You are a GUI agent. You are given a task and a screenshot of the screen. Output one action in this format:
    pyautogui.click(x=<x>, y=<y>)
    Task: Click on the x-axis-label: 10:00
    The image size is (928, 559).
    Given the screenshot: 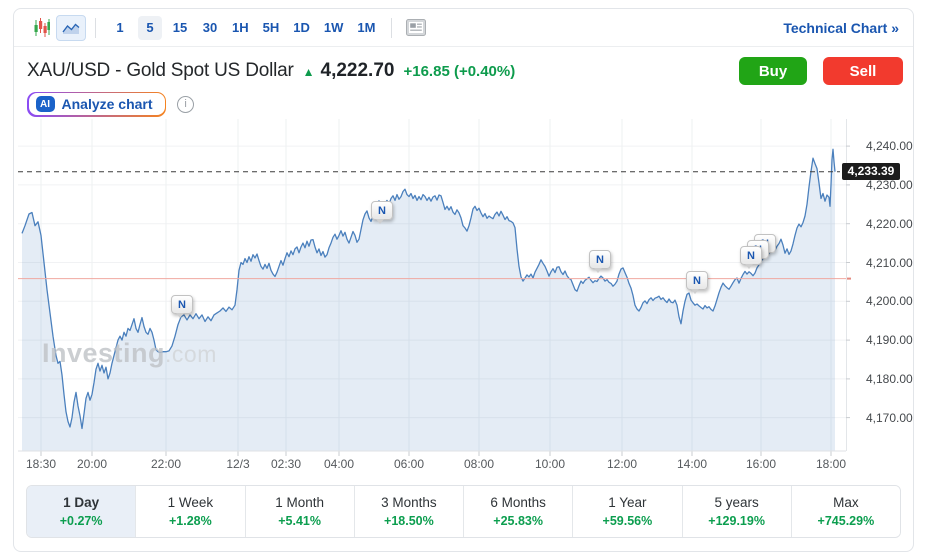 What is the action you would take?
    pyautogui.click(x=550, y=464)
    